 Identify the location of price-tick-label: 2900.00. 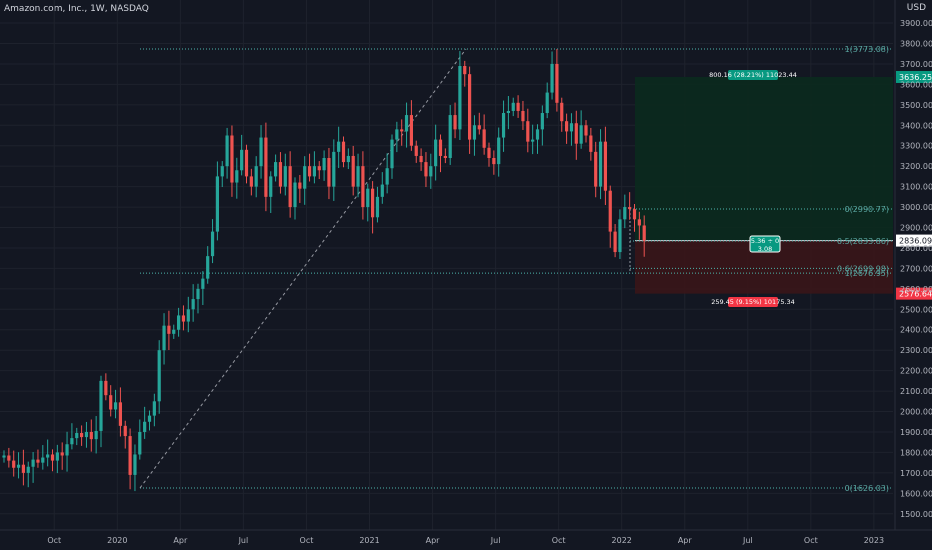
(916, 228).